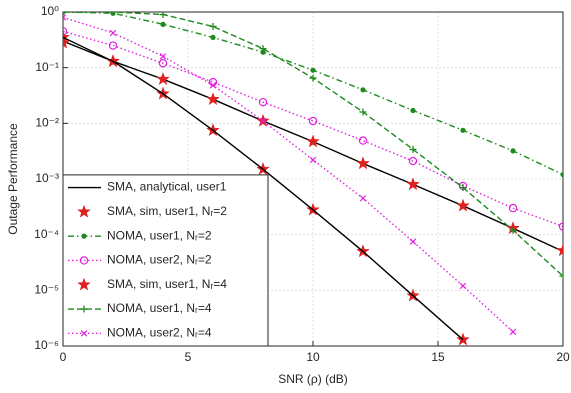 The height and width of the screenshot is (393, 571). I want to click on y-tick-label: 10⁻³, so click(47, 178).